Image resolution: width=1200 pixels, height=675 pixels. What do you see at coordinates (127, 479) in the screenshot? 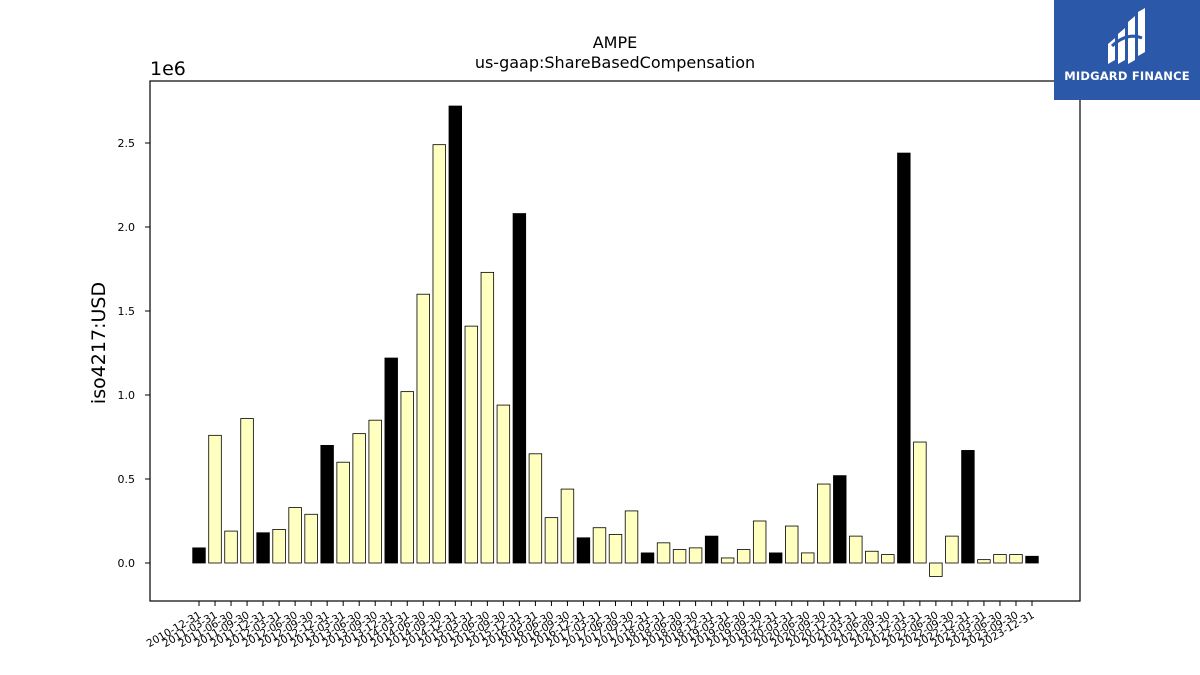
I see `y-tick-label: 0.5` at bounding box center [127, 479].